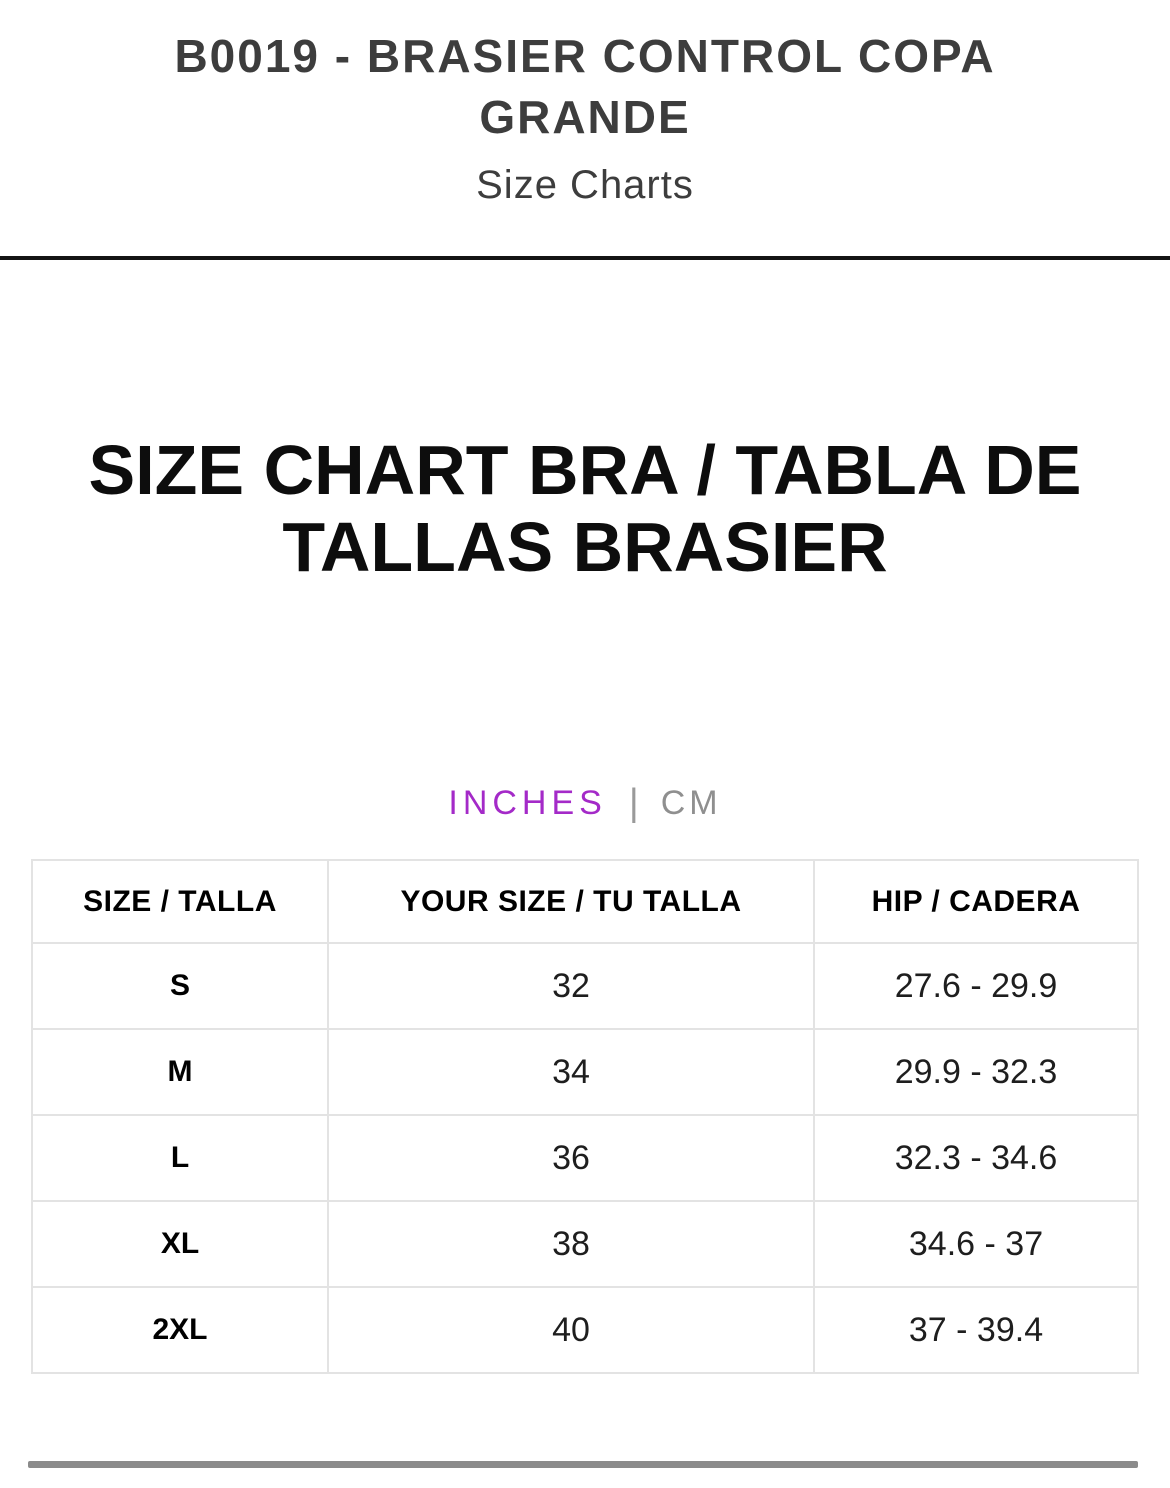  Describe the element at coordinates (585, 258) in the screenshot. I see `header-divider` at that location.